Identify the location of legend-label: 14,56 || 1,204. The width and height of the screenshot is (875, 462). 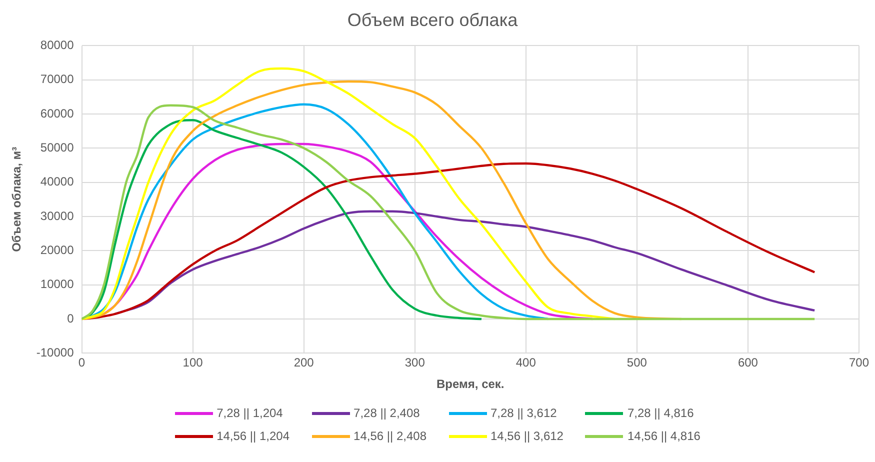
(253, 436).